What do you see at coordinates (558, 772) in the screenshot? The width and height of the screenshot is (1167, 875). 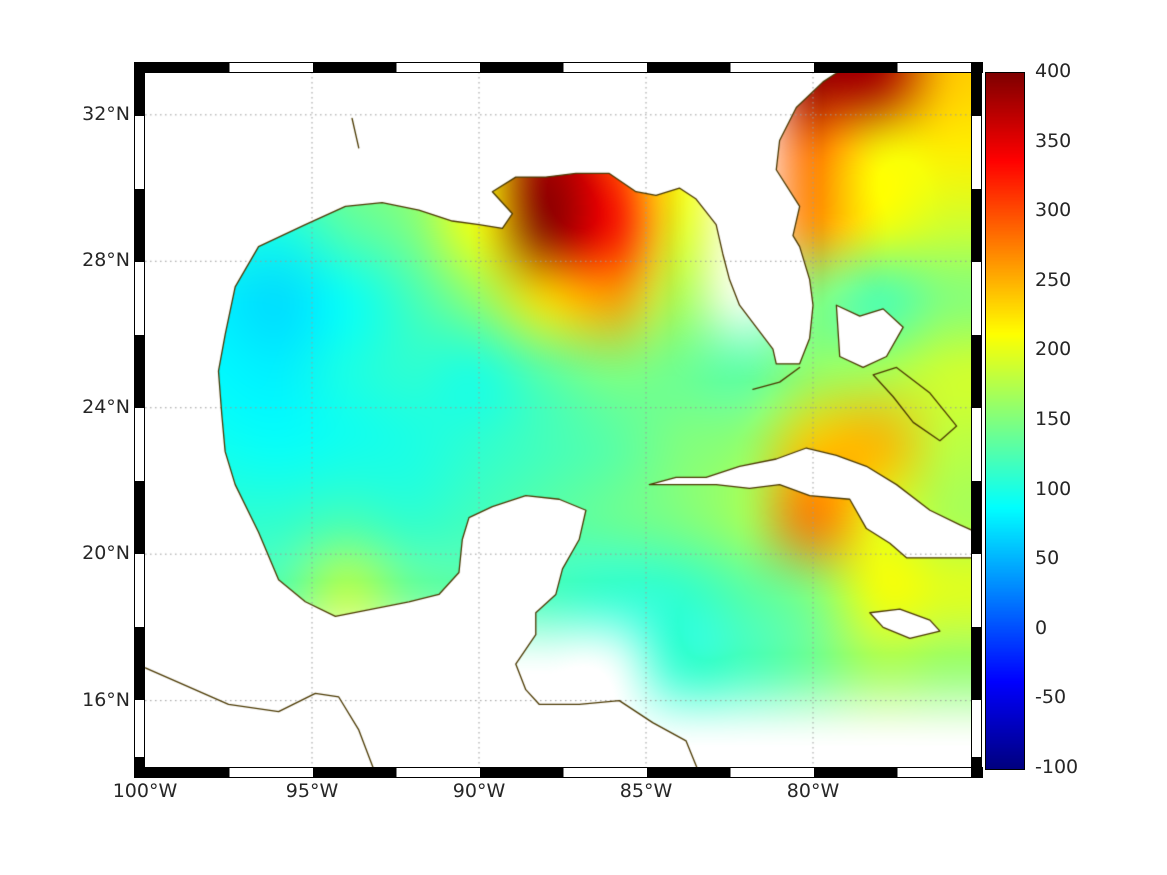 I see `map-frame-bottom` at bounding box center [558, 772].